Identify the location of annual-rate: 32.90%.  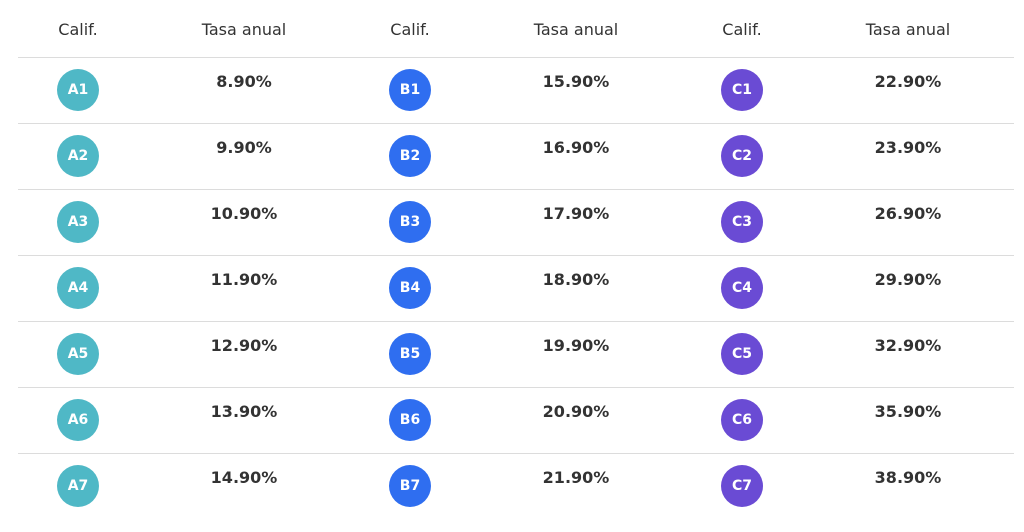
(908, 345).